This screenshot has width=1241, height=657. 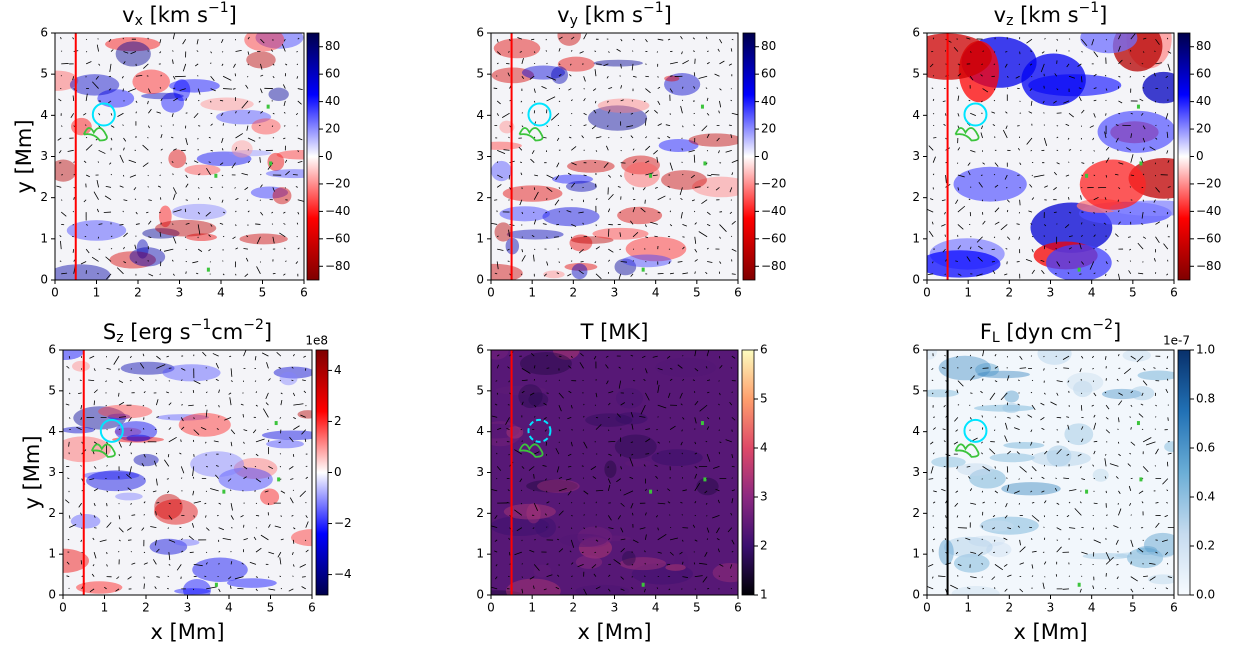 I want to click on y-tick-label: 0, so click(x=480, y=280).